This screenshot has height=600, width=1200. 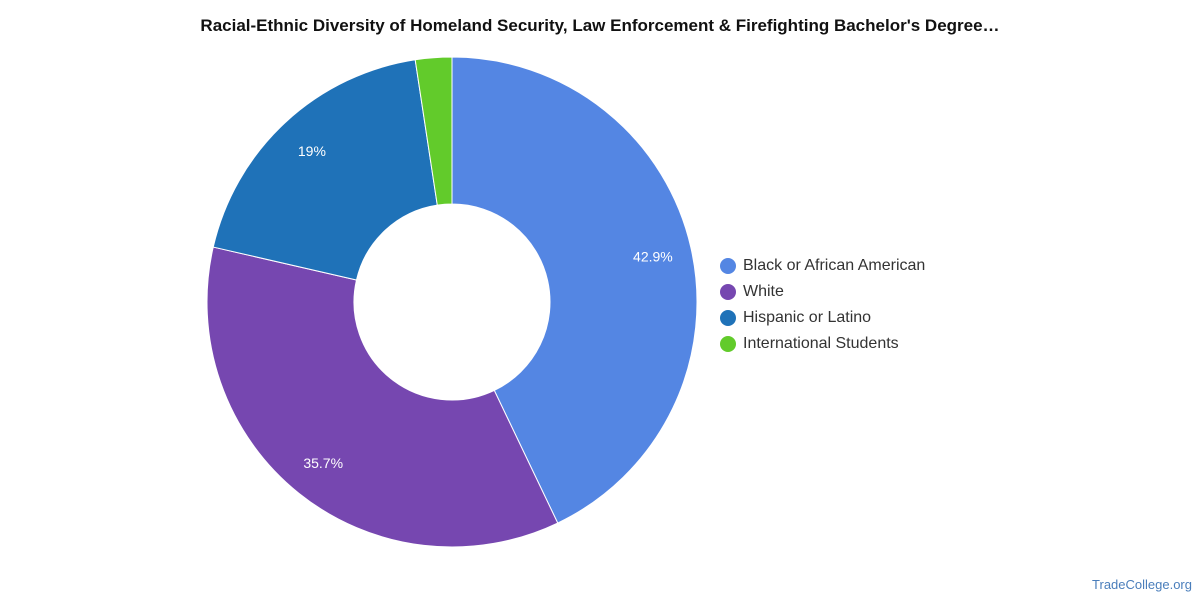 I want to click on slice-white, so click(x=382, y=397).